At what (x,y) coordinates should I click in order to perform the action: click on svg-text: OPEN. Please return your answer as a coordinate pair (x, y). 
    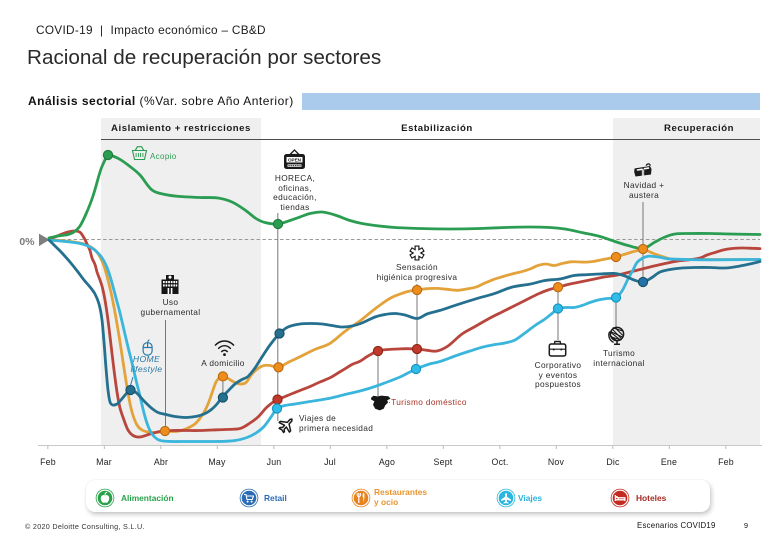
    Looking at the image, I should click on (295, 160).